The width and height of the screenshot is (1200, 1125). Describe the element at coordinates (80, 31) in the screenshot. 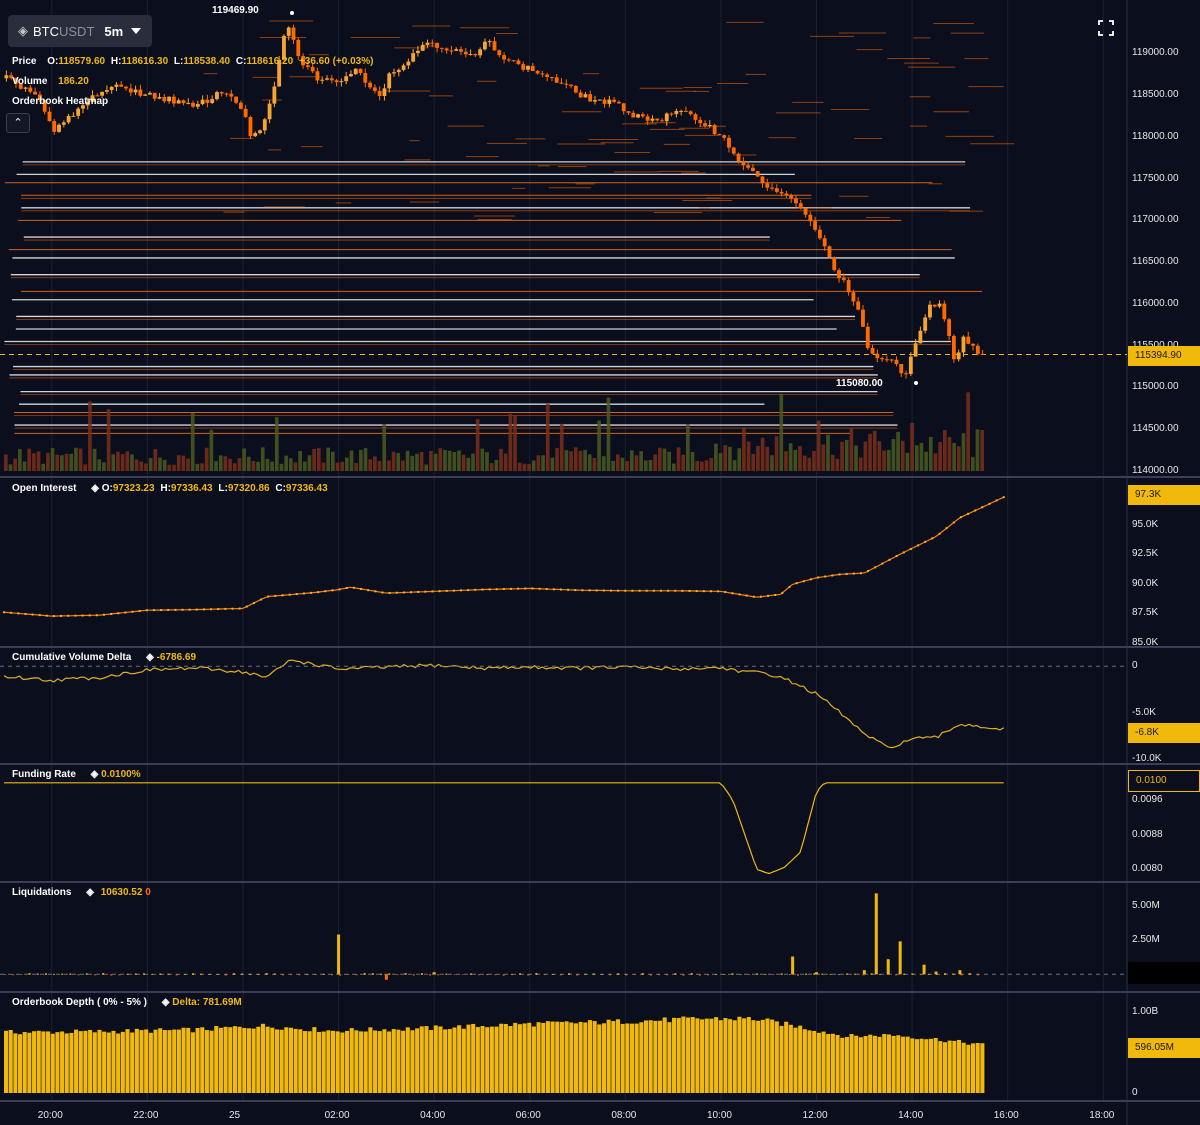

I see `symbol-selector: ◈ BTC USDT 5m` at that location.